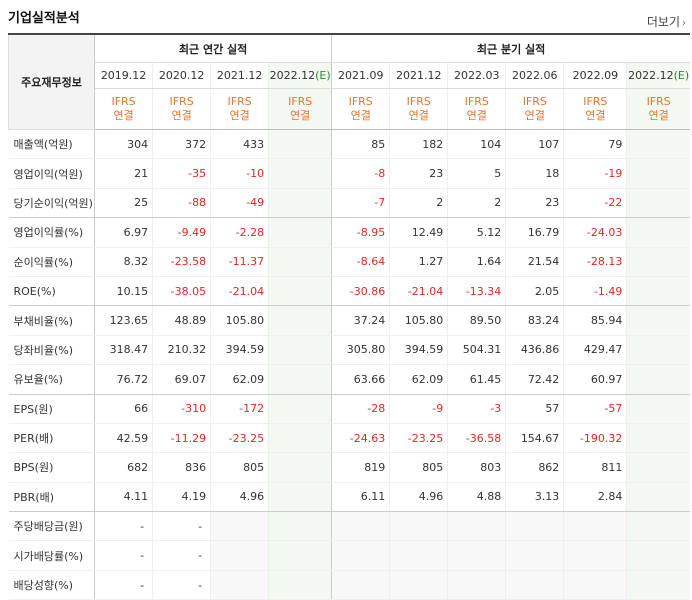 This screenshot has height=600, width=692. What do you see at coordinates (181, 203) in the screenshot?
I see `table-cell: -88` at bounding box center [181, 203].